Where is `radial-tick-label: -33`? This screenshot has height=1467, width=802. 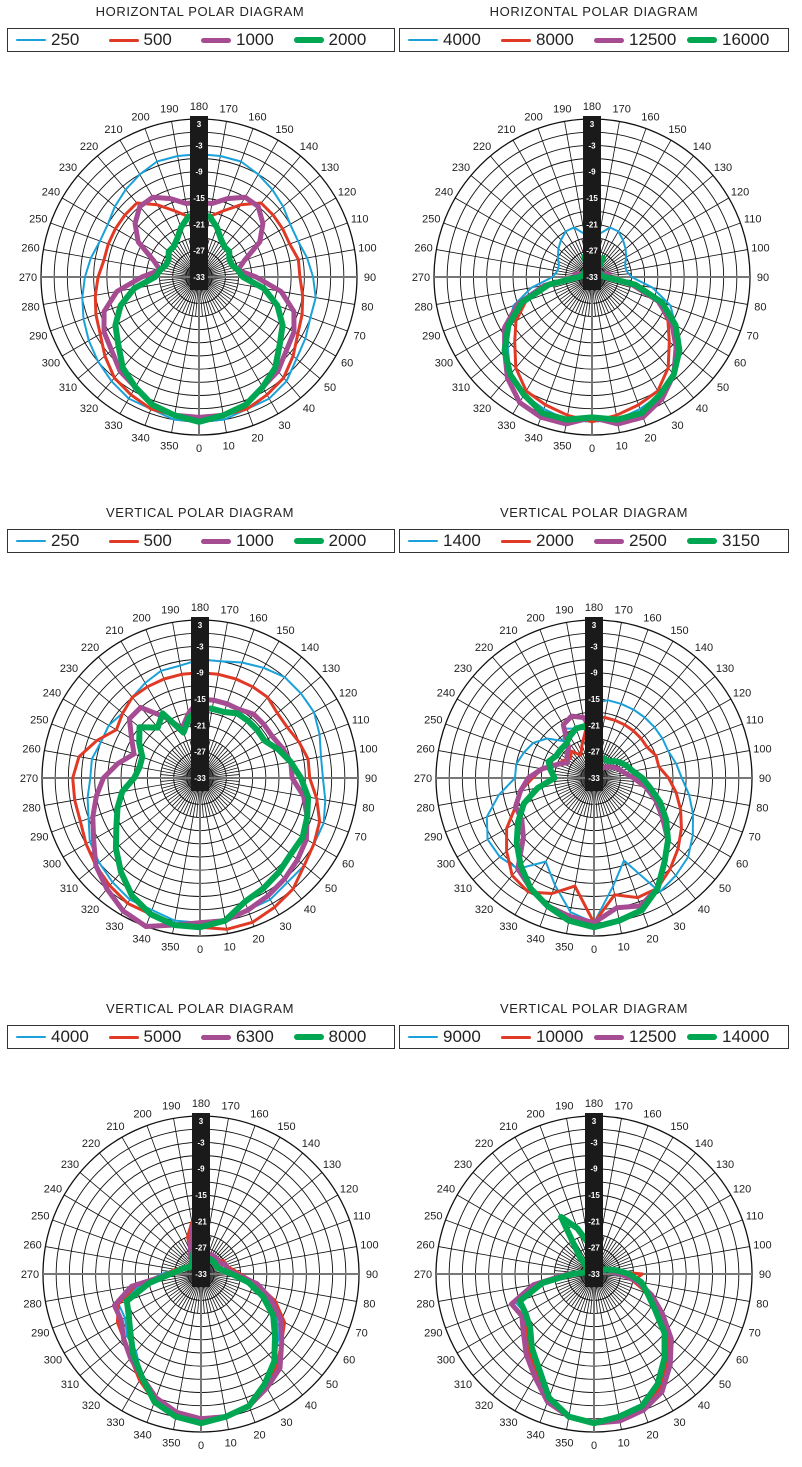 radial-tick-label: -33 is located at coordinates (594, 1274).